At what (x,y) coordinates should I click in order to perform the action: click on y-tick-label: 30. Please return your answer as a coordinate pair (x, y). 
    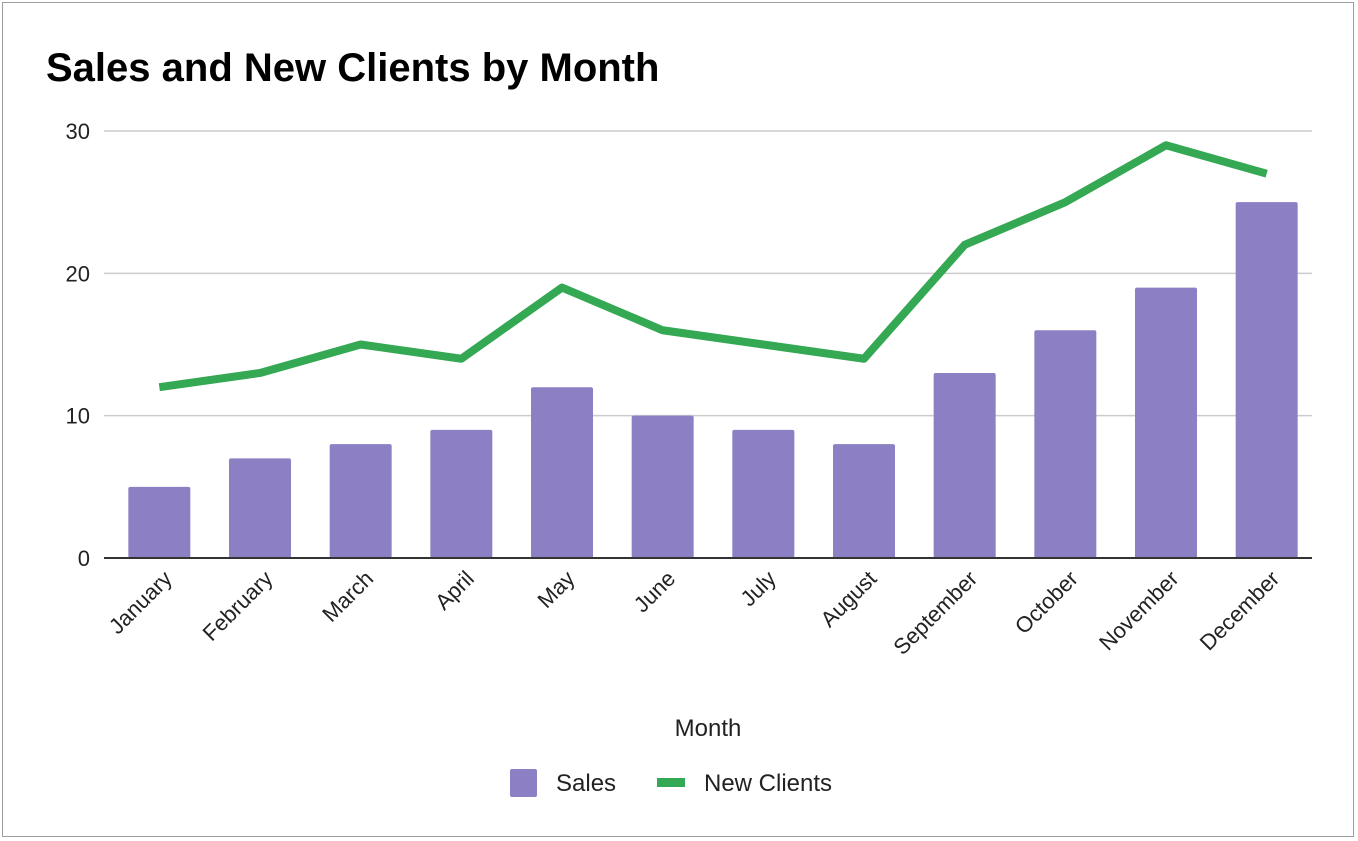
    Looking at the image, I should click on (78, 131).